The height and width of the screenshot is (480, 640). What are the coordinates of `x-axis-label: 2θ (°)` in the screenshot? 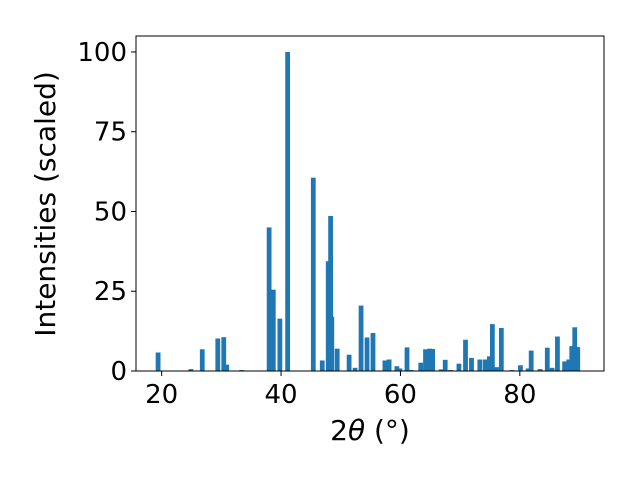 It's located at (370, 430).